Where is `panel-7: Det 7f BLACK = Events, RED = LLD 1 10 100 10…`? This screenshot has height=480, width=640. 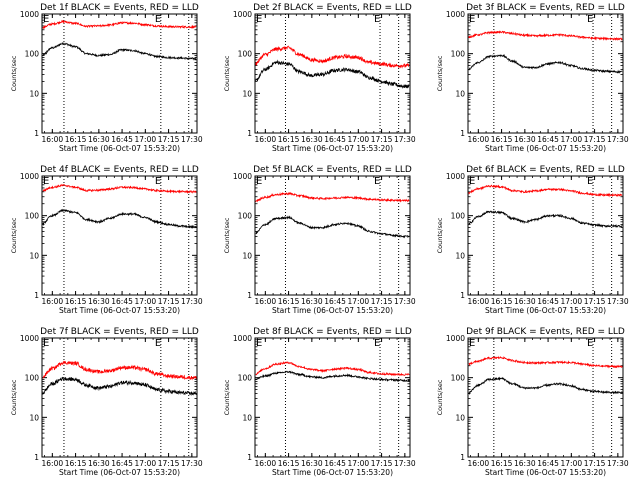
panel-7: Det 7f BLACK = Events, RED = LLD 1 10 100 10… is located at coordinates (106, 402).